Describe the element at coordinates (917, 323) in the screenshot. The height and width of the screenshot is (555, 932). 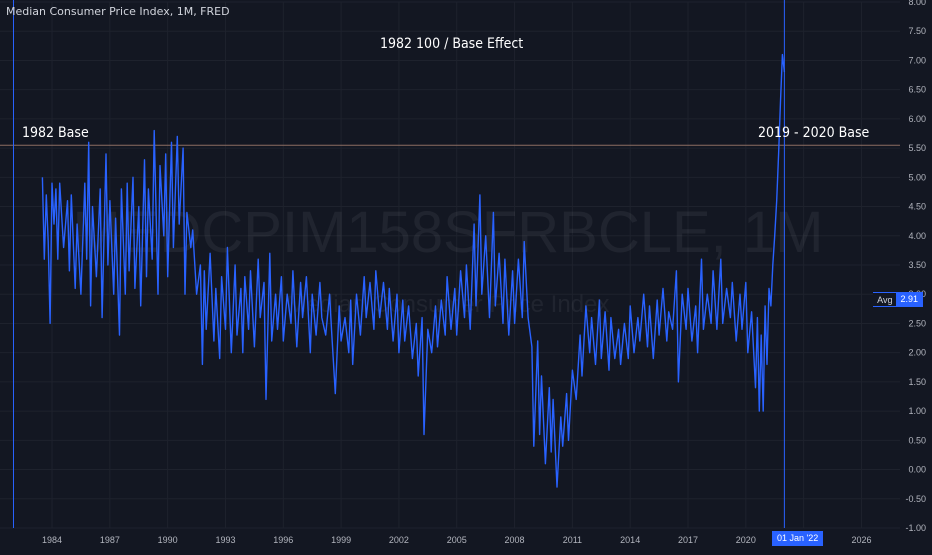
I see `y-tick-label: 2.50` at that location.